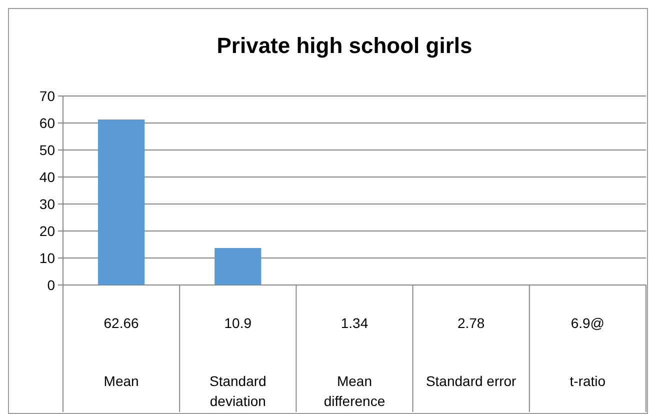 The image size is (656, 414). Describe the element at coordinates (237, 391) in the screenshot. I see `x-tick-label: Standard deviation` at that location.